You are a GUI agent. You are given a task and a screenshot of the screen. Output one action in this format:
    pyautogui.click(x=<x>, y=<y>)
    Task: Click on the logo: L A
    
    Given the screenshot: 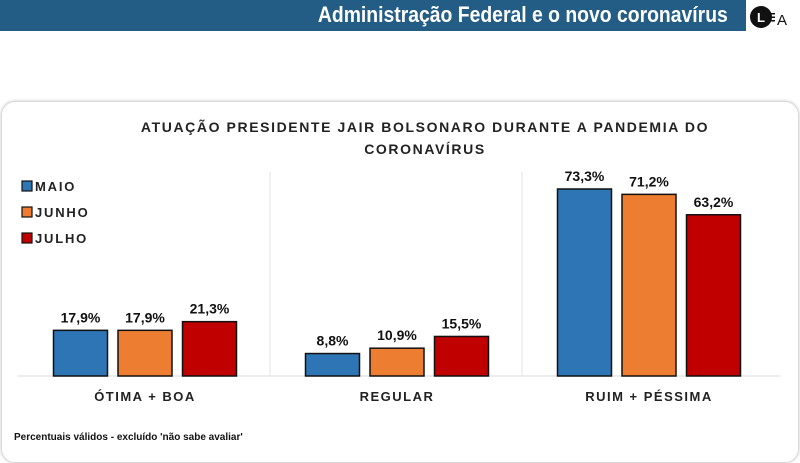 What is the action you would take?
    pyautogui.click(x=768, y=17)
    